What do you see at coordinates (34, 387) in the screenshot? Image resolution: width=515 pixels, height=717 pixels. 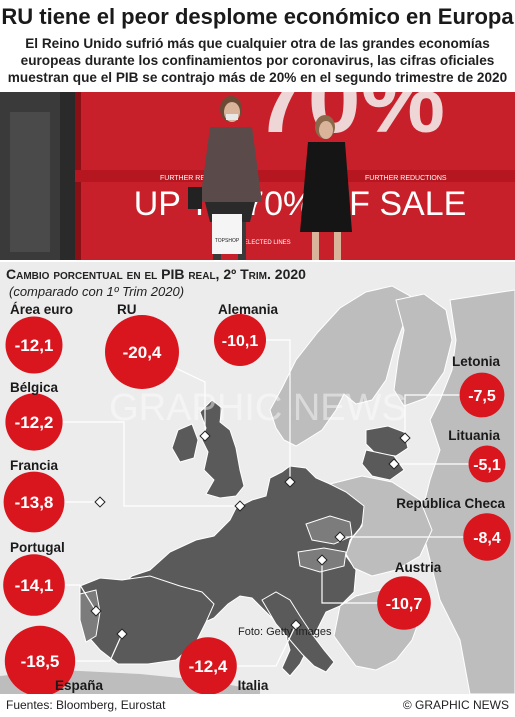 I see `country-label-belgica: Bélgica` at bounding box center [34, 387].